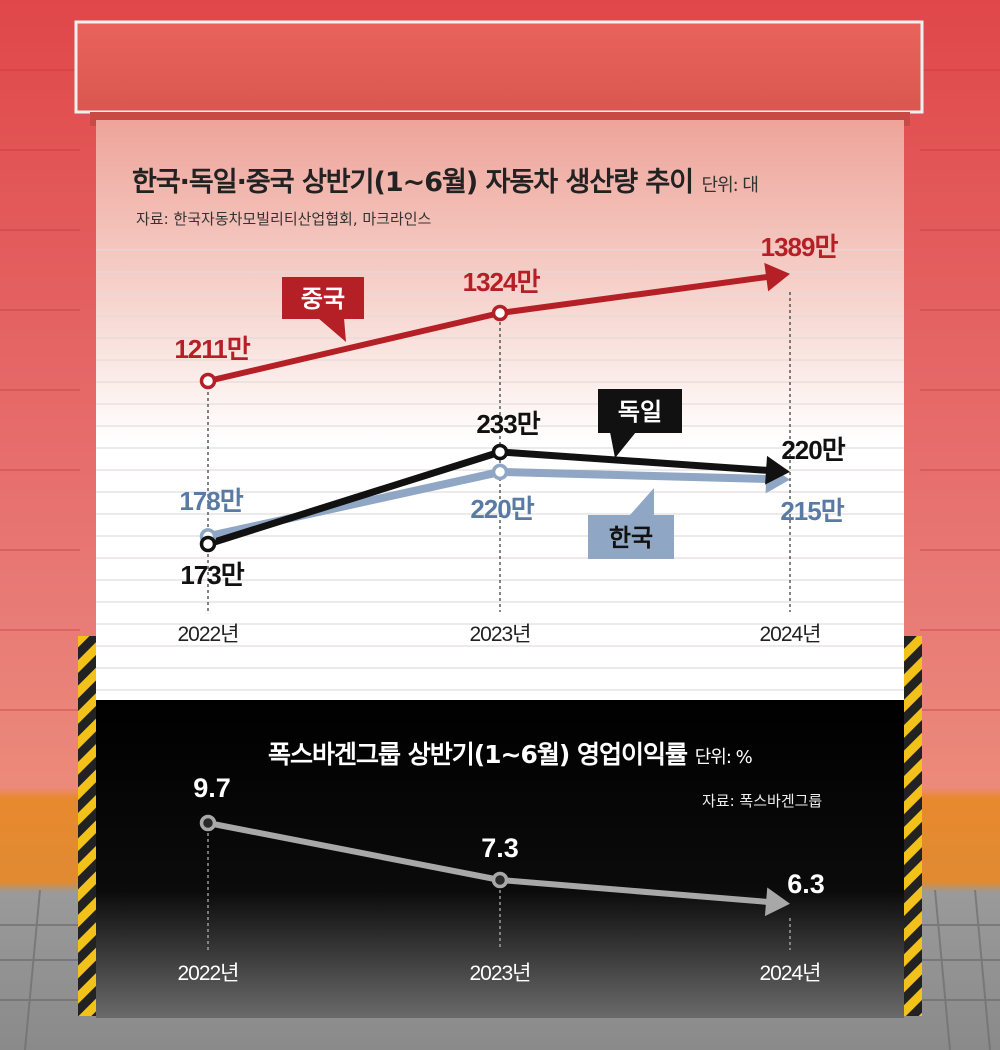  Describe the element at coordinates (212, 349) in the screenshot. I see `label-china-2022: 1211만` at that location.